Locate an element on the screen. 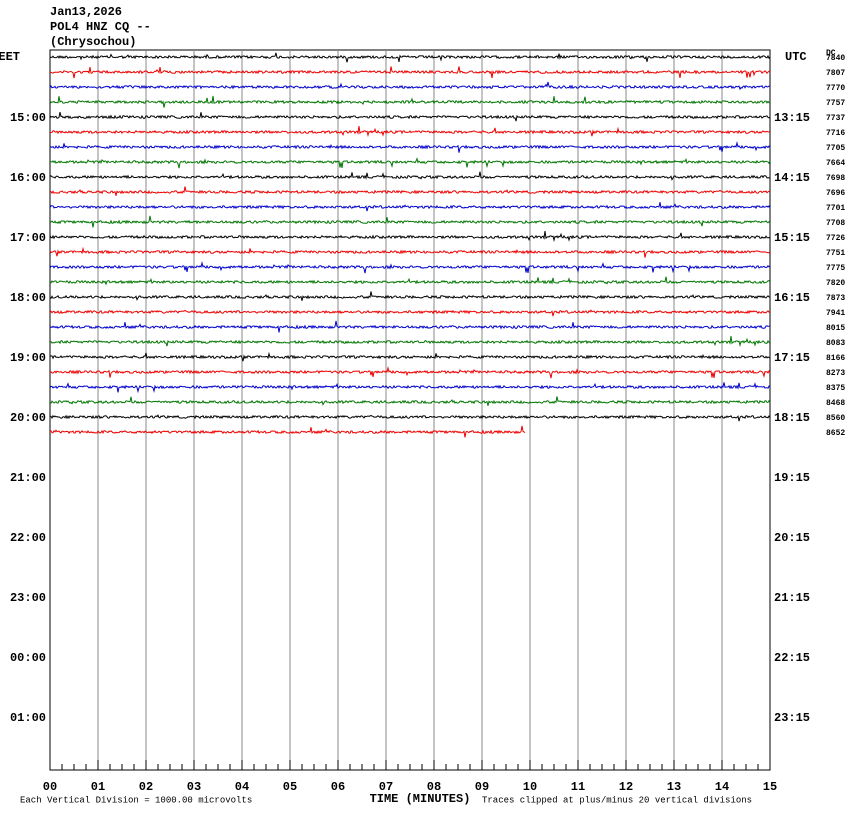 This screenshot has width=850, height=819. dc-title: DC is located at coordinates (831, 53).